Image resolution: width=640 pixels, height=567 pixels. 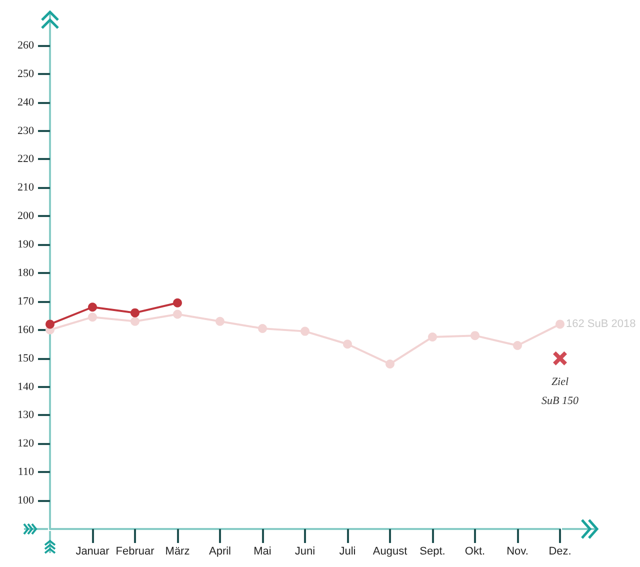 What do you see at coordinates (26, 444) in the screenshot?
I see `y-tick-label: 120` at bounding box center [26, 444].